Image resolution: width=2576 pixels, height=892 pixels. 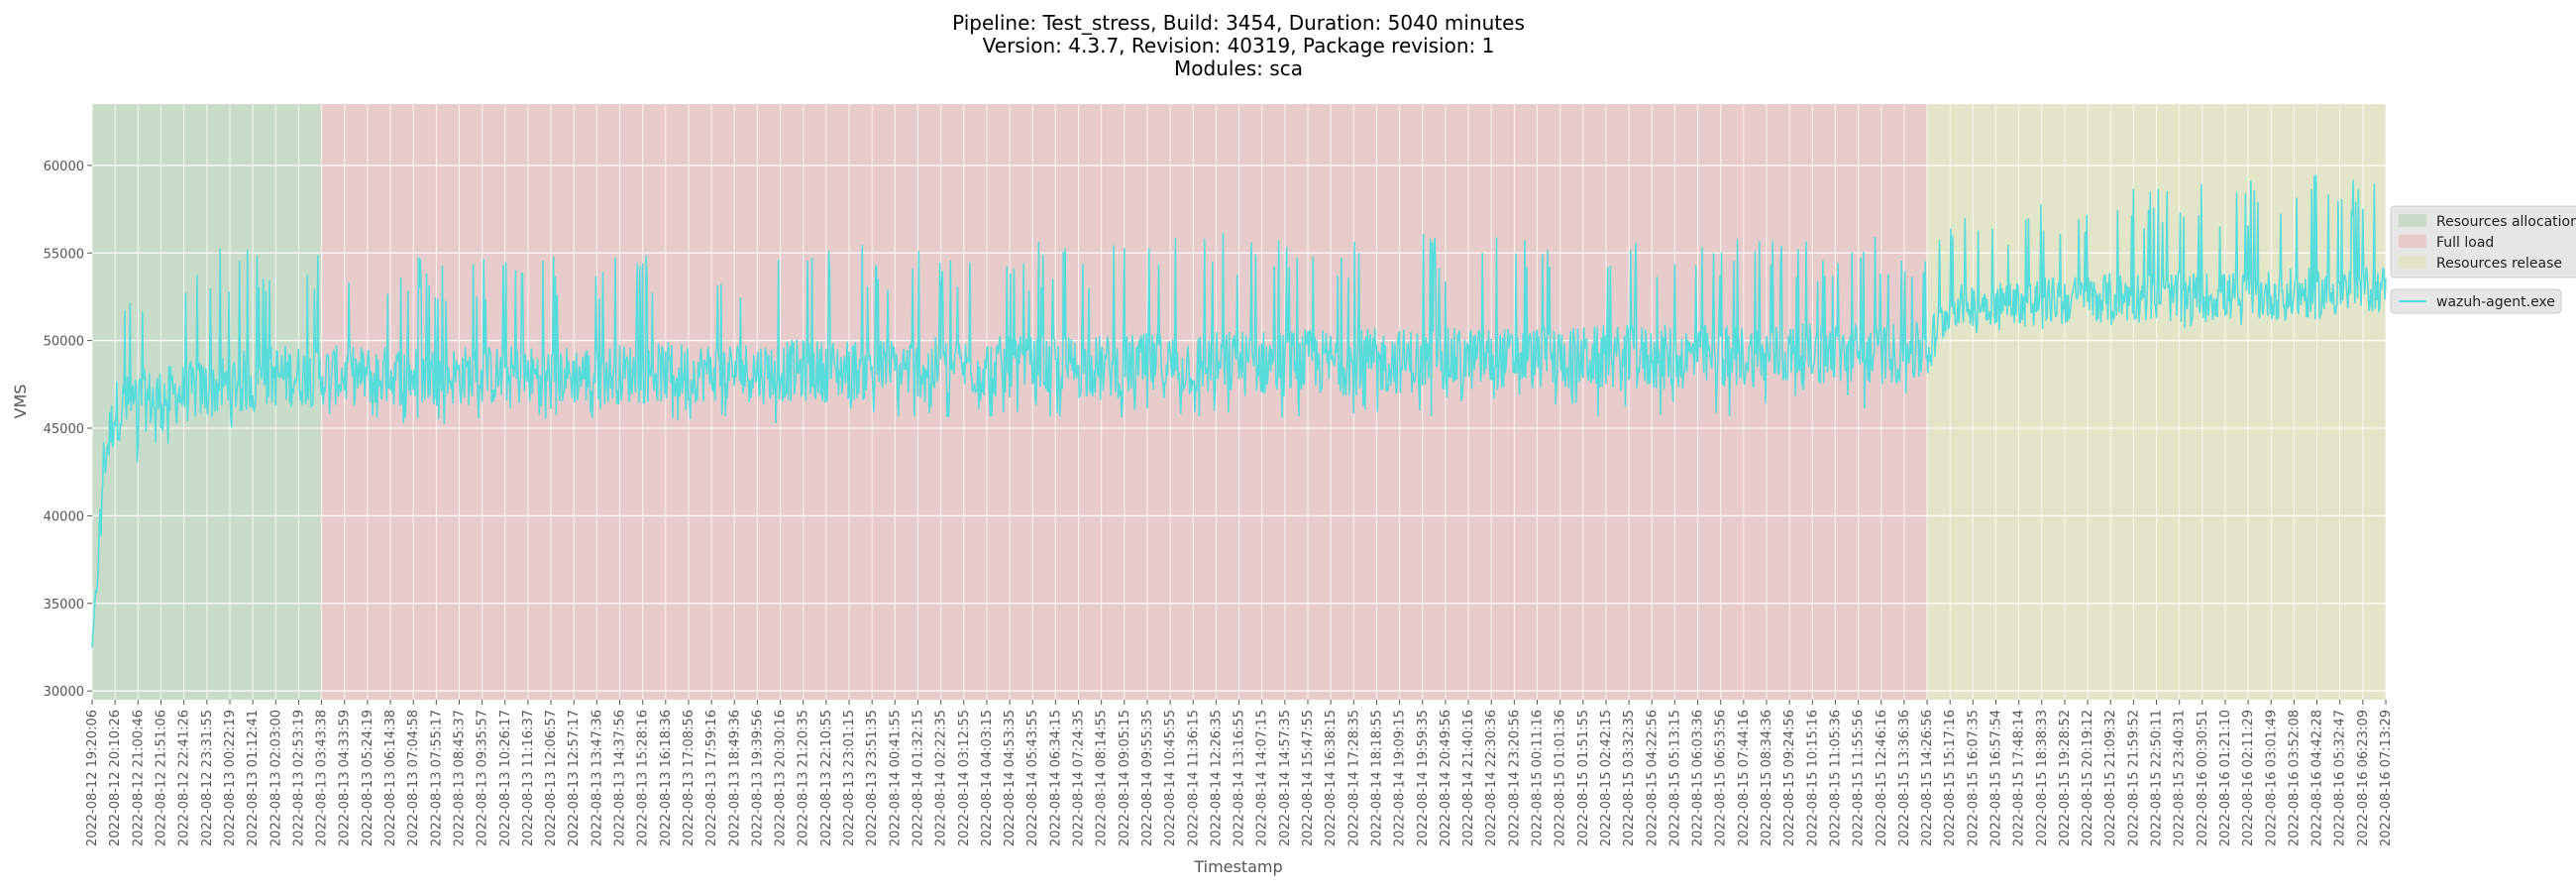 What do you see at coordinates (2499, 264) in the screenshot?
I see `phase-legend-label-2: Resources release` at bounding box center [2499, 264].